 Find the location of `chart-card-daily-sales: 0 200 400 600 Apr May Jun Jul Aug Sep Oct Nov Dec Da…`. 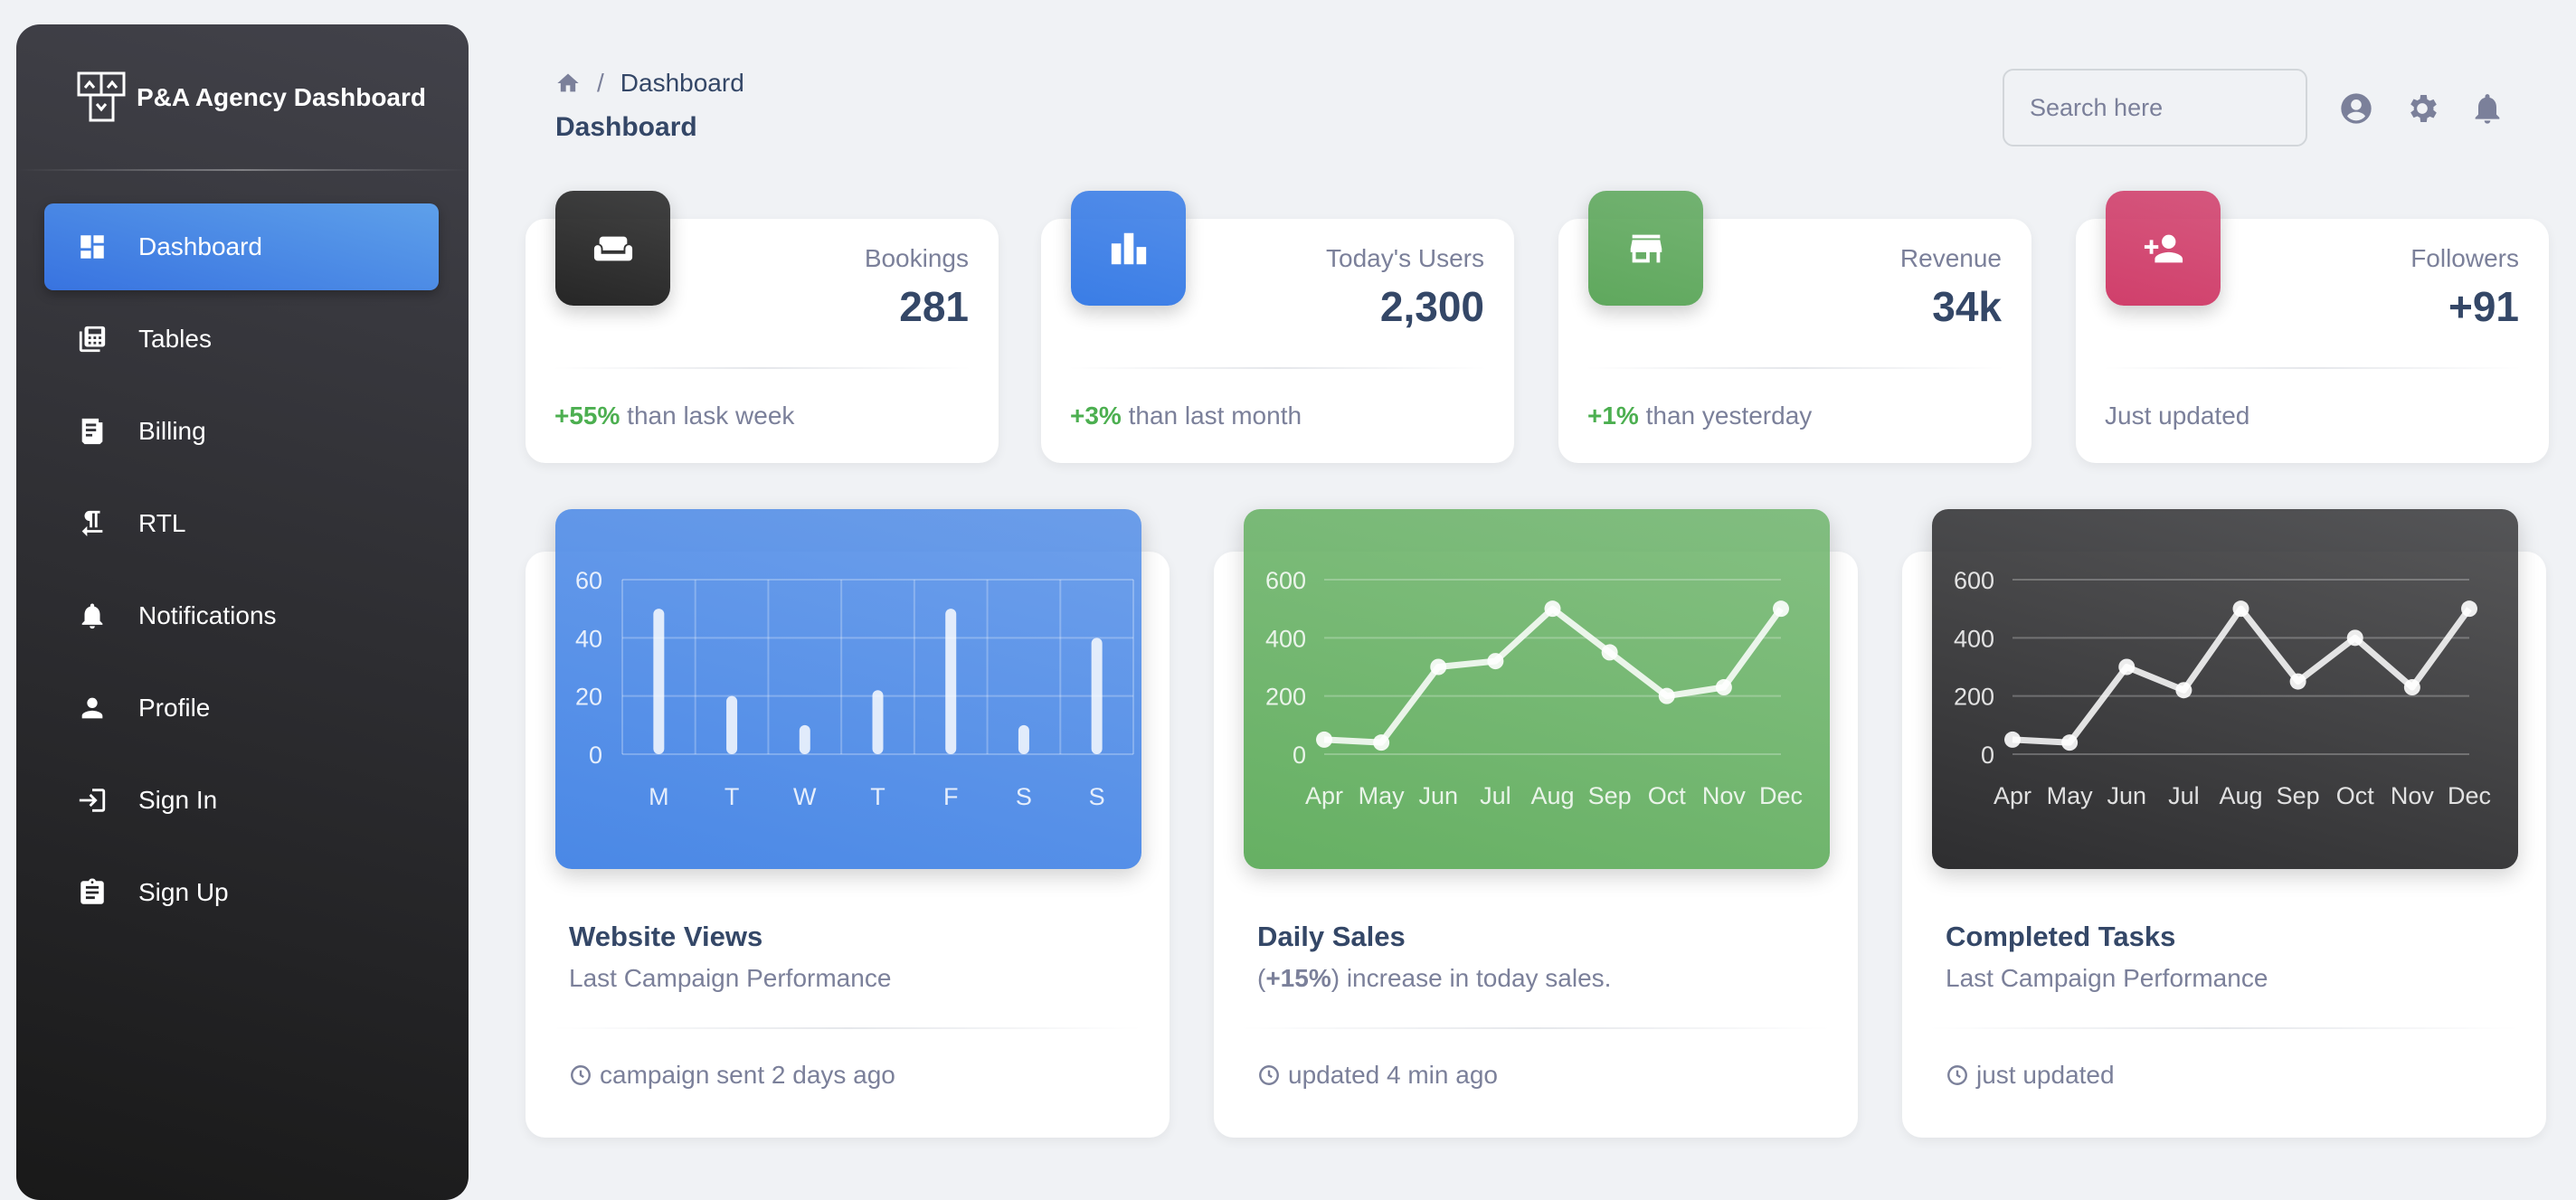

chart-card-daily-sales: 0 200 400 600 Apr May Jun Jul Aug Sep Oct Nov Dec Da… is located at coordinates (1536, 823).